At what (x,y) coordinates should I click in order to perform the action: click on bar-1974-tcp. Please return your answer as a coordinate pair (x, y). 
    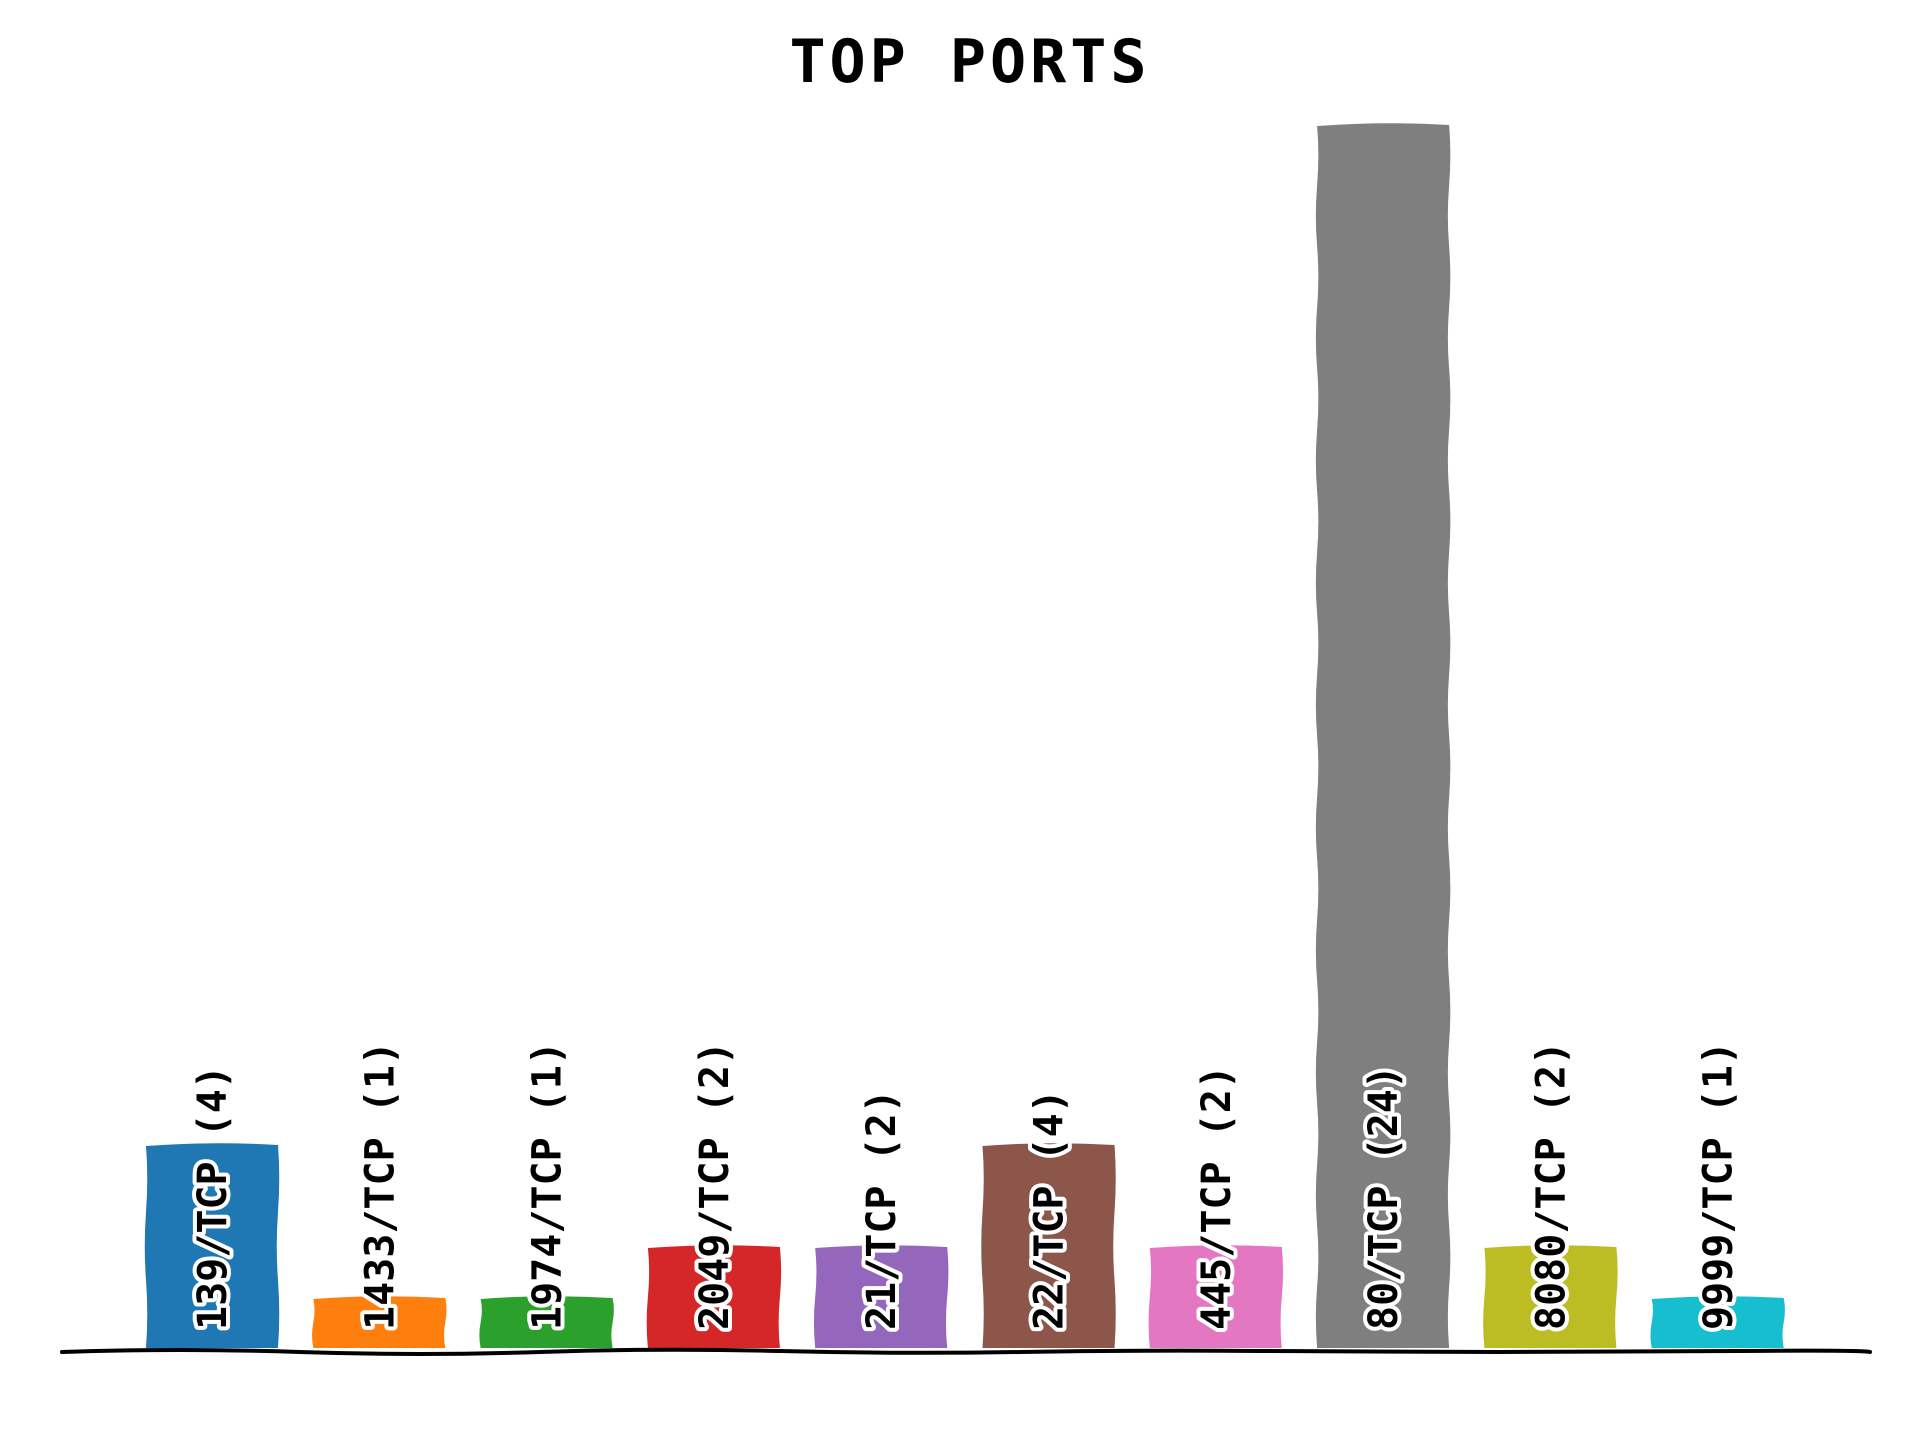
    Looking at the image, I should click on (546, 1322).